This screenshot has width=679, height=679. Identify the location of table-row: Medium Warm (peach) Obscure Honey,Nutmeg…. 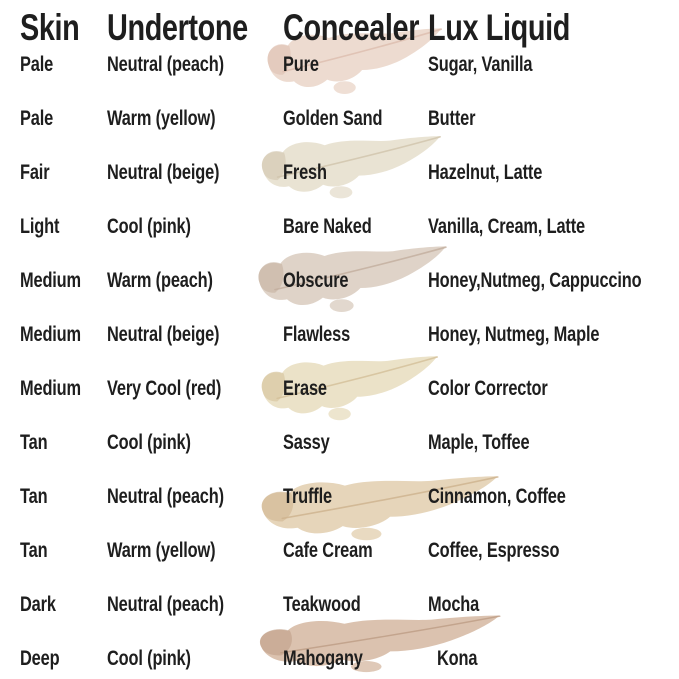
(339, 281).